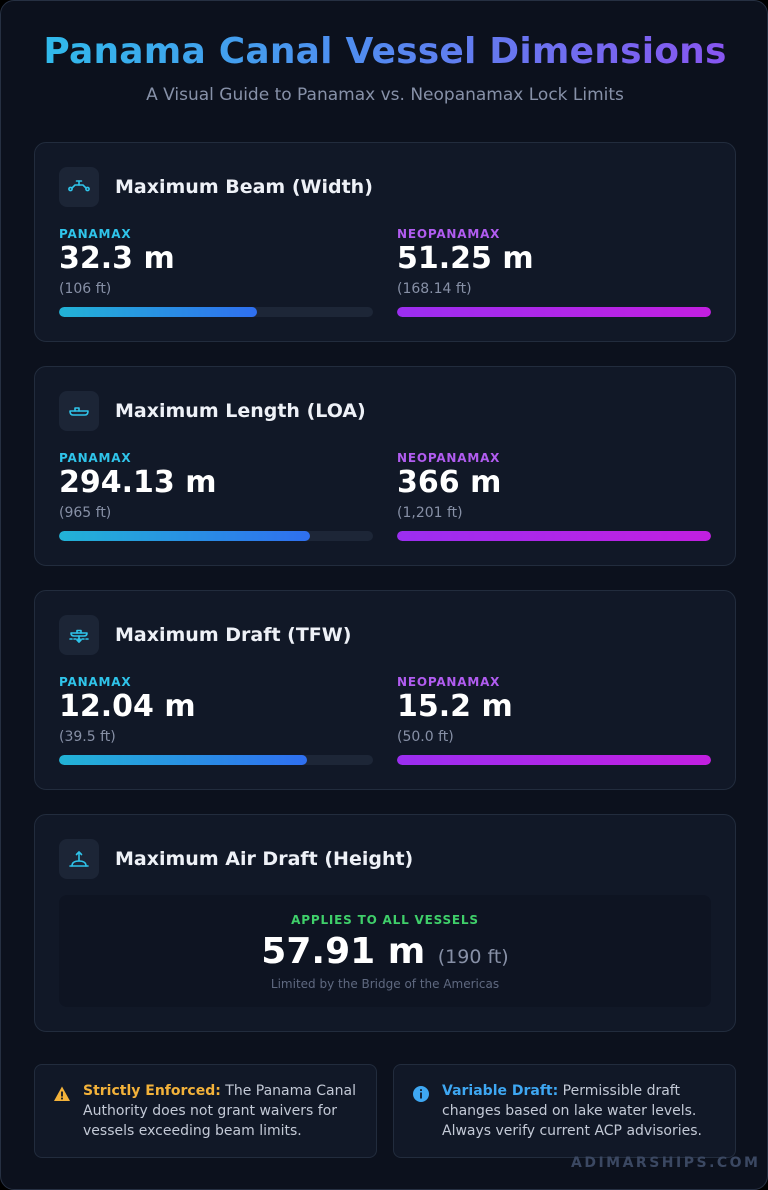 The height and width of the screenshot is (1190, 768). I want to click on metric-value: 12.04 m, so click(127, 706).